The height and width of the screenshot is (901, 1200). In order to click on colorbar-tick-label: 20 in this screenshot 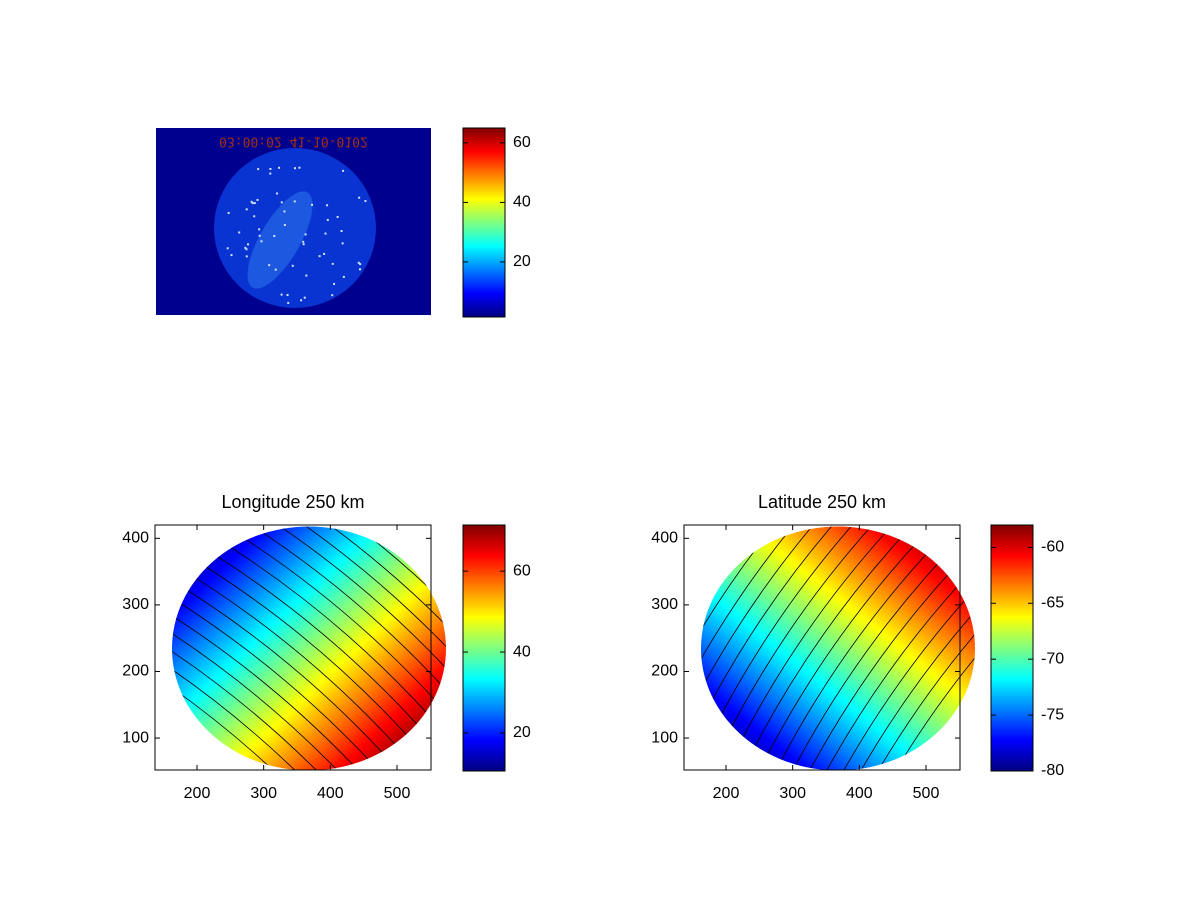, I will do `click(522, 261)`.